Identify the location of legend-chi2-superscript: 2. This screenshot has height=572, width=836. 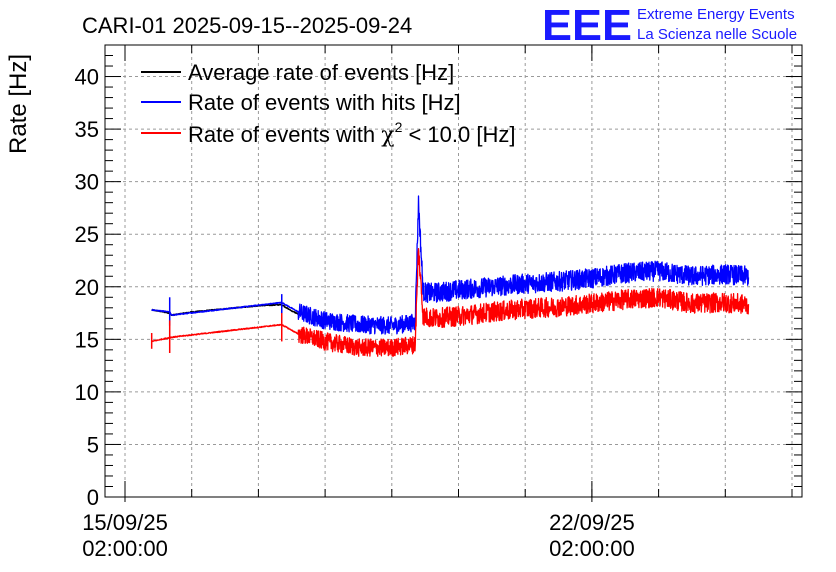
(399, 127).